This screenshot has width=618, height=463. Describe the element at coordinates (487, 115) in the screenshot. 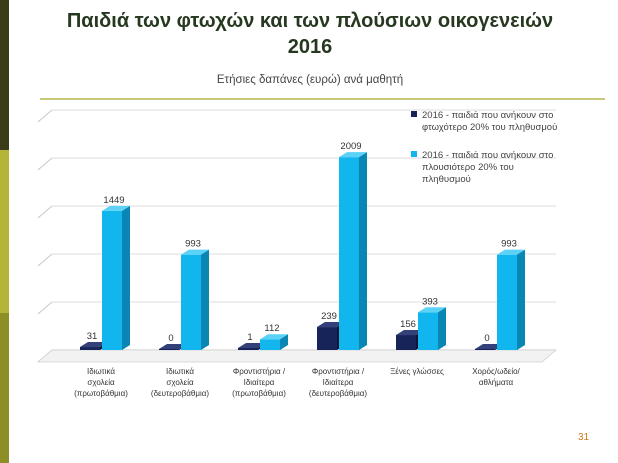

I see `legend-label-poor: 2016 - παιδιά που ανήκουν στο` at that location.